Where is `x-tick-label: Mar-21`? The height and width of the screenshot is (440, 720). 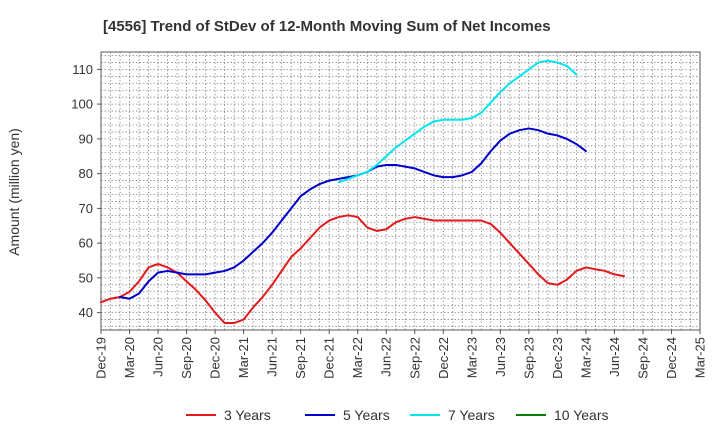
x-tick-label: Mar-21 is located at coordinates (243, 357).